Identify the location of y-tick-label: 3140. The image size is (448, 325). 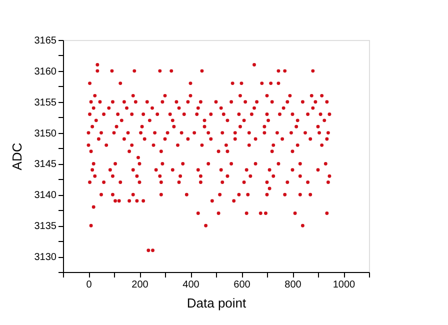
(45, 196).